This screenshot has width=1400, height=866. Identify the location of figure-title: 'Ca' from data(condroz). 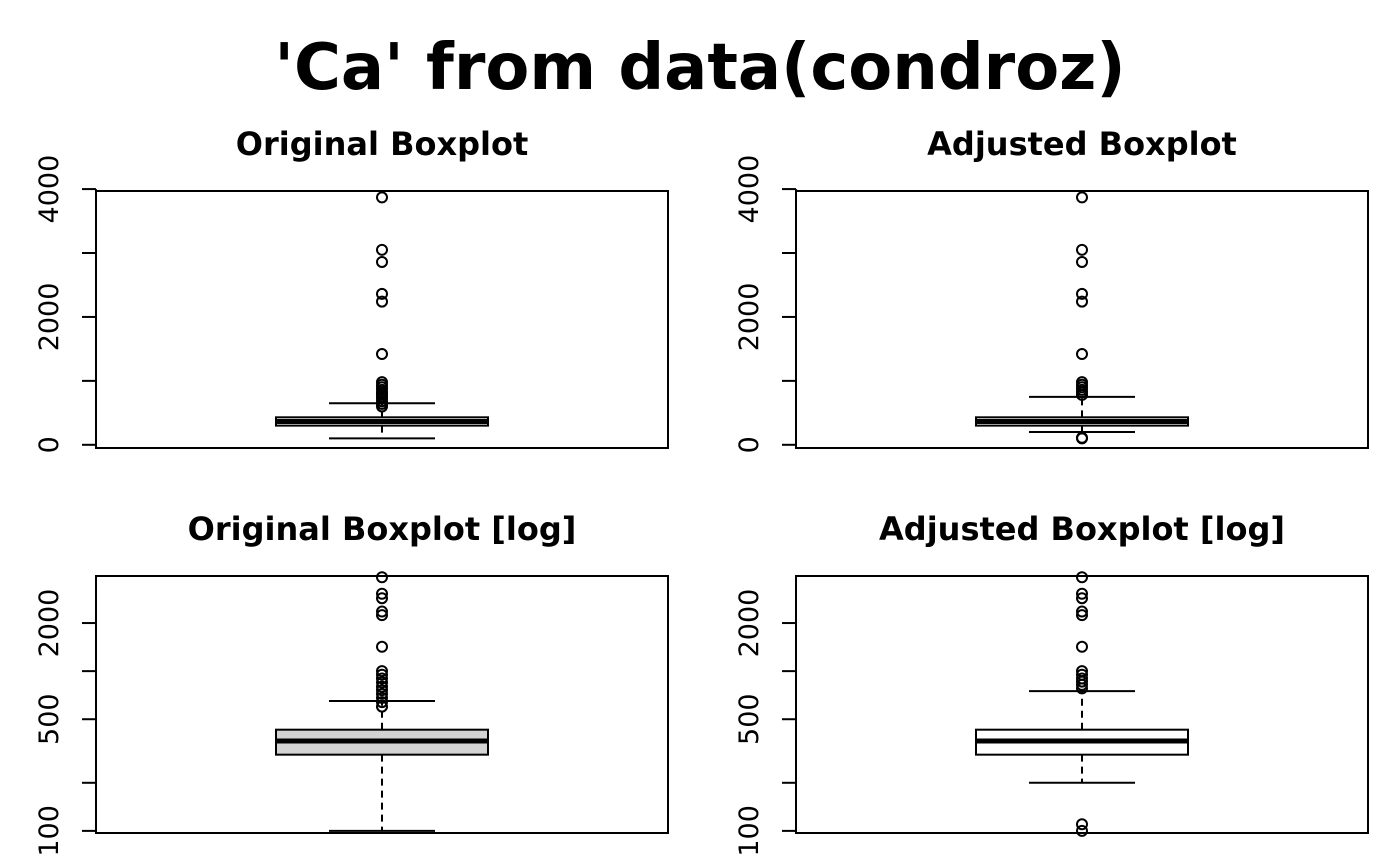
(700, 68).